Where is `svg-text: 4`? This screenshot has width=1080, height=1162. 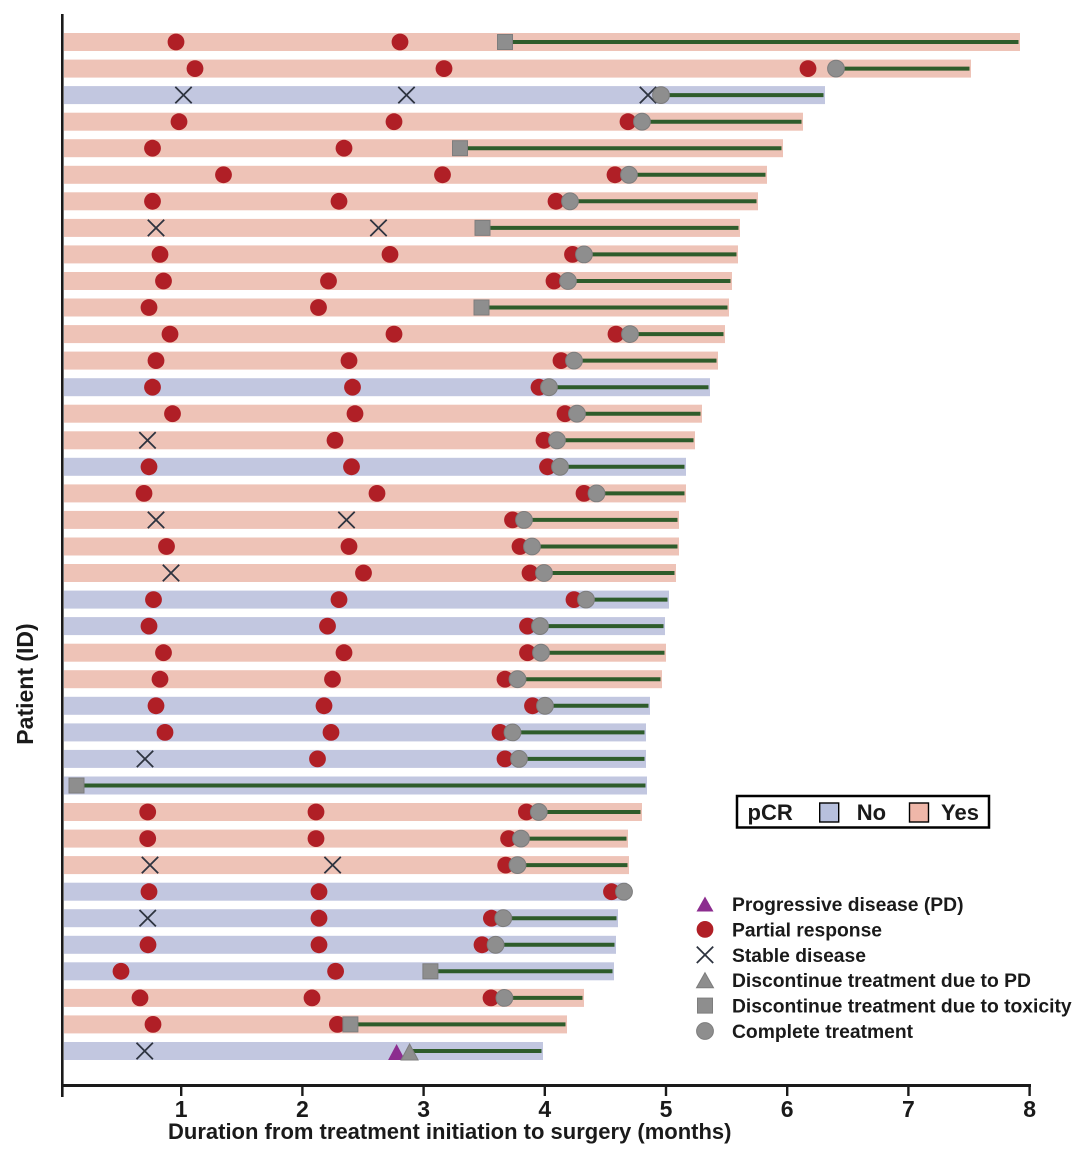 svg-text: 4 is located at coordinates (544, 1109).